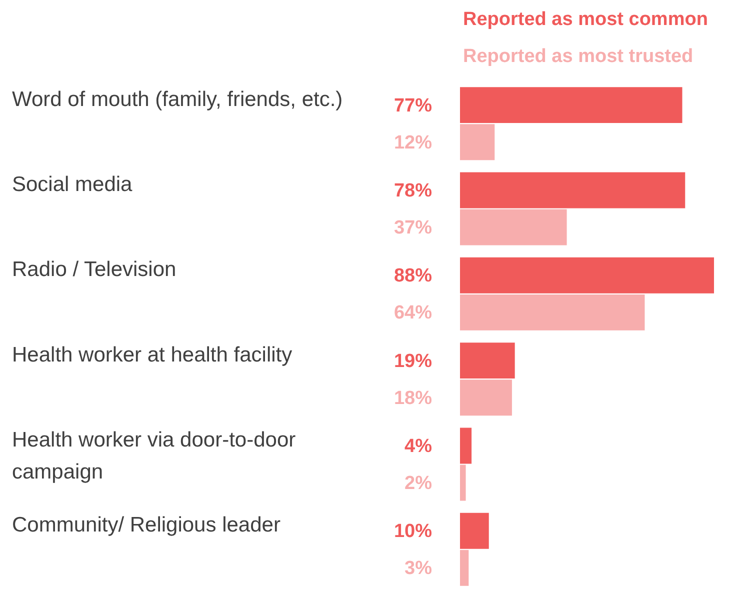  Describe the element at coordinates (418, 446) in the screenshot. I see `data-label: 4%` at that location.